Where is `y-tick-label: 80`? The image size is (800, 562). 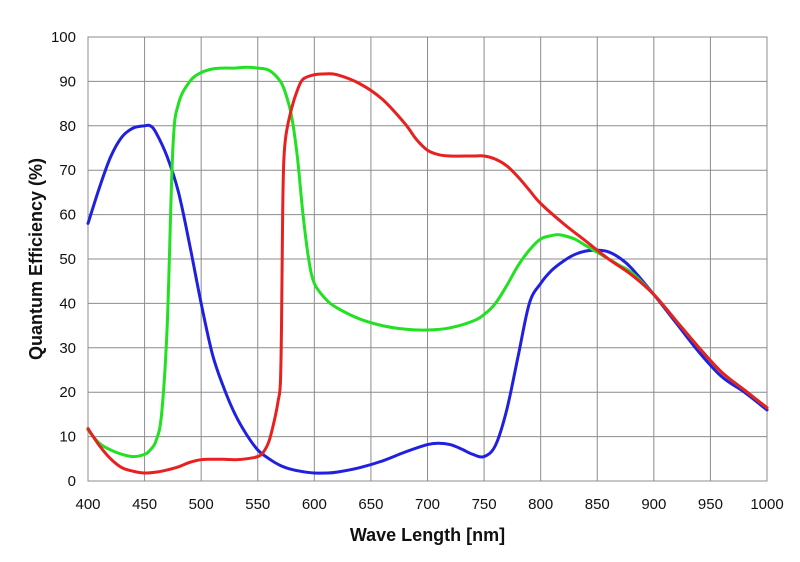
y-tick-label: 80 is located at coordinates (67, 126).